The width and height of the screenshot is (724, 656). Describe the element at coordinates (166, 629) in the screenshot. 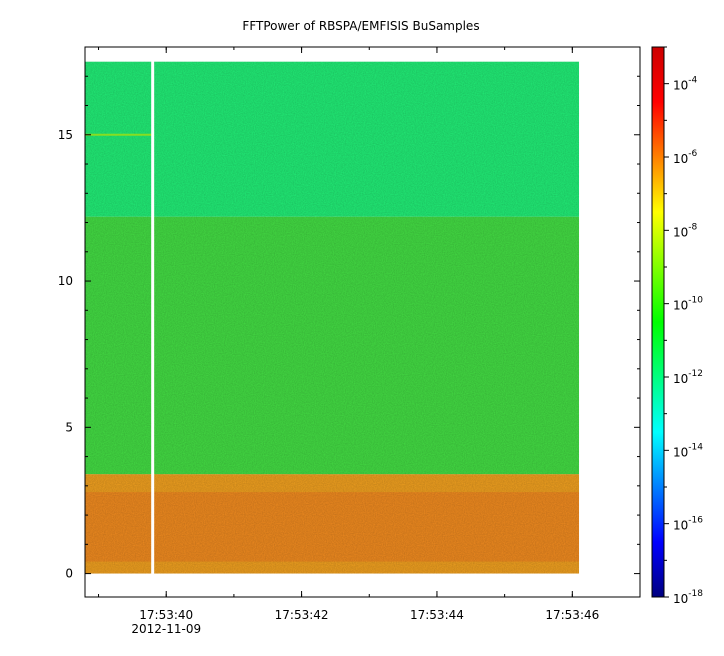

I see `x-date-label: 2012-11-09` at that location.